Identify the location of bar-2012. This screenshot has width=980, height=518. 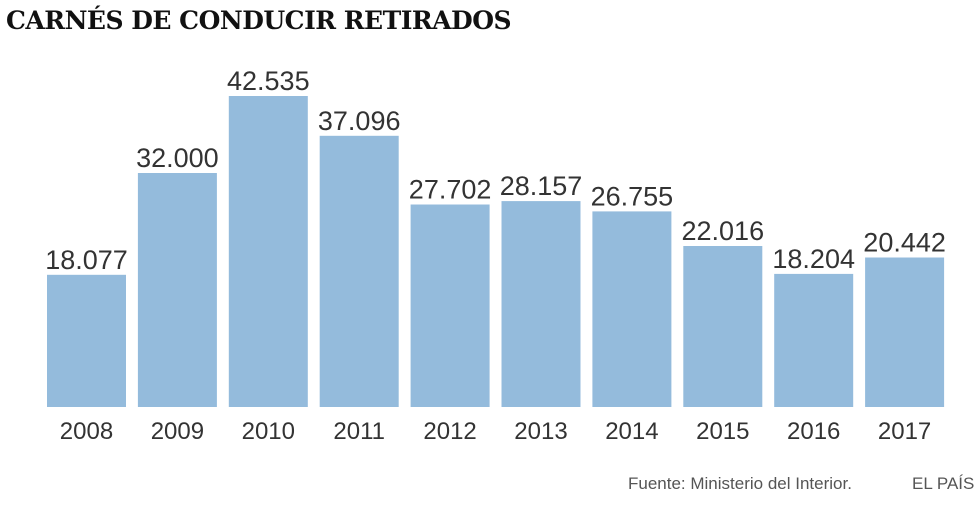
(450, 305).